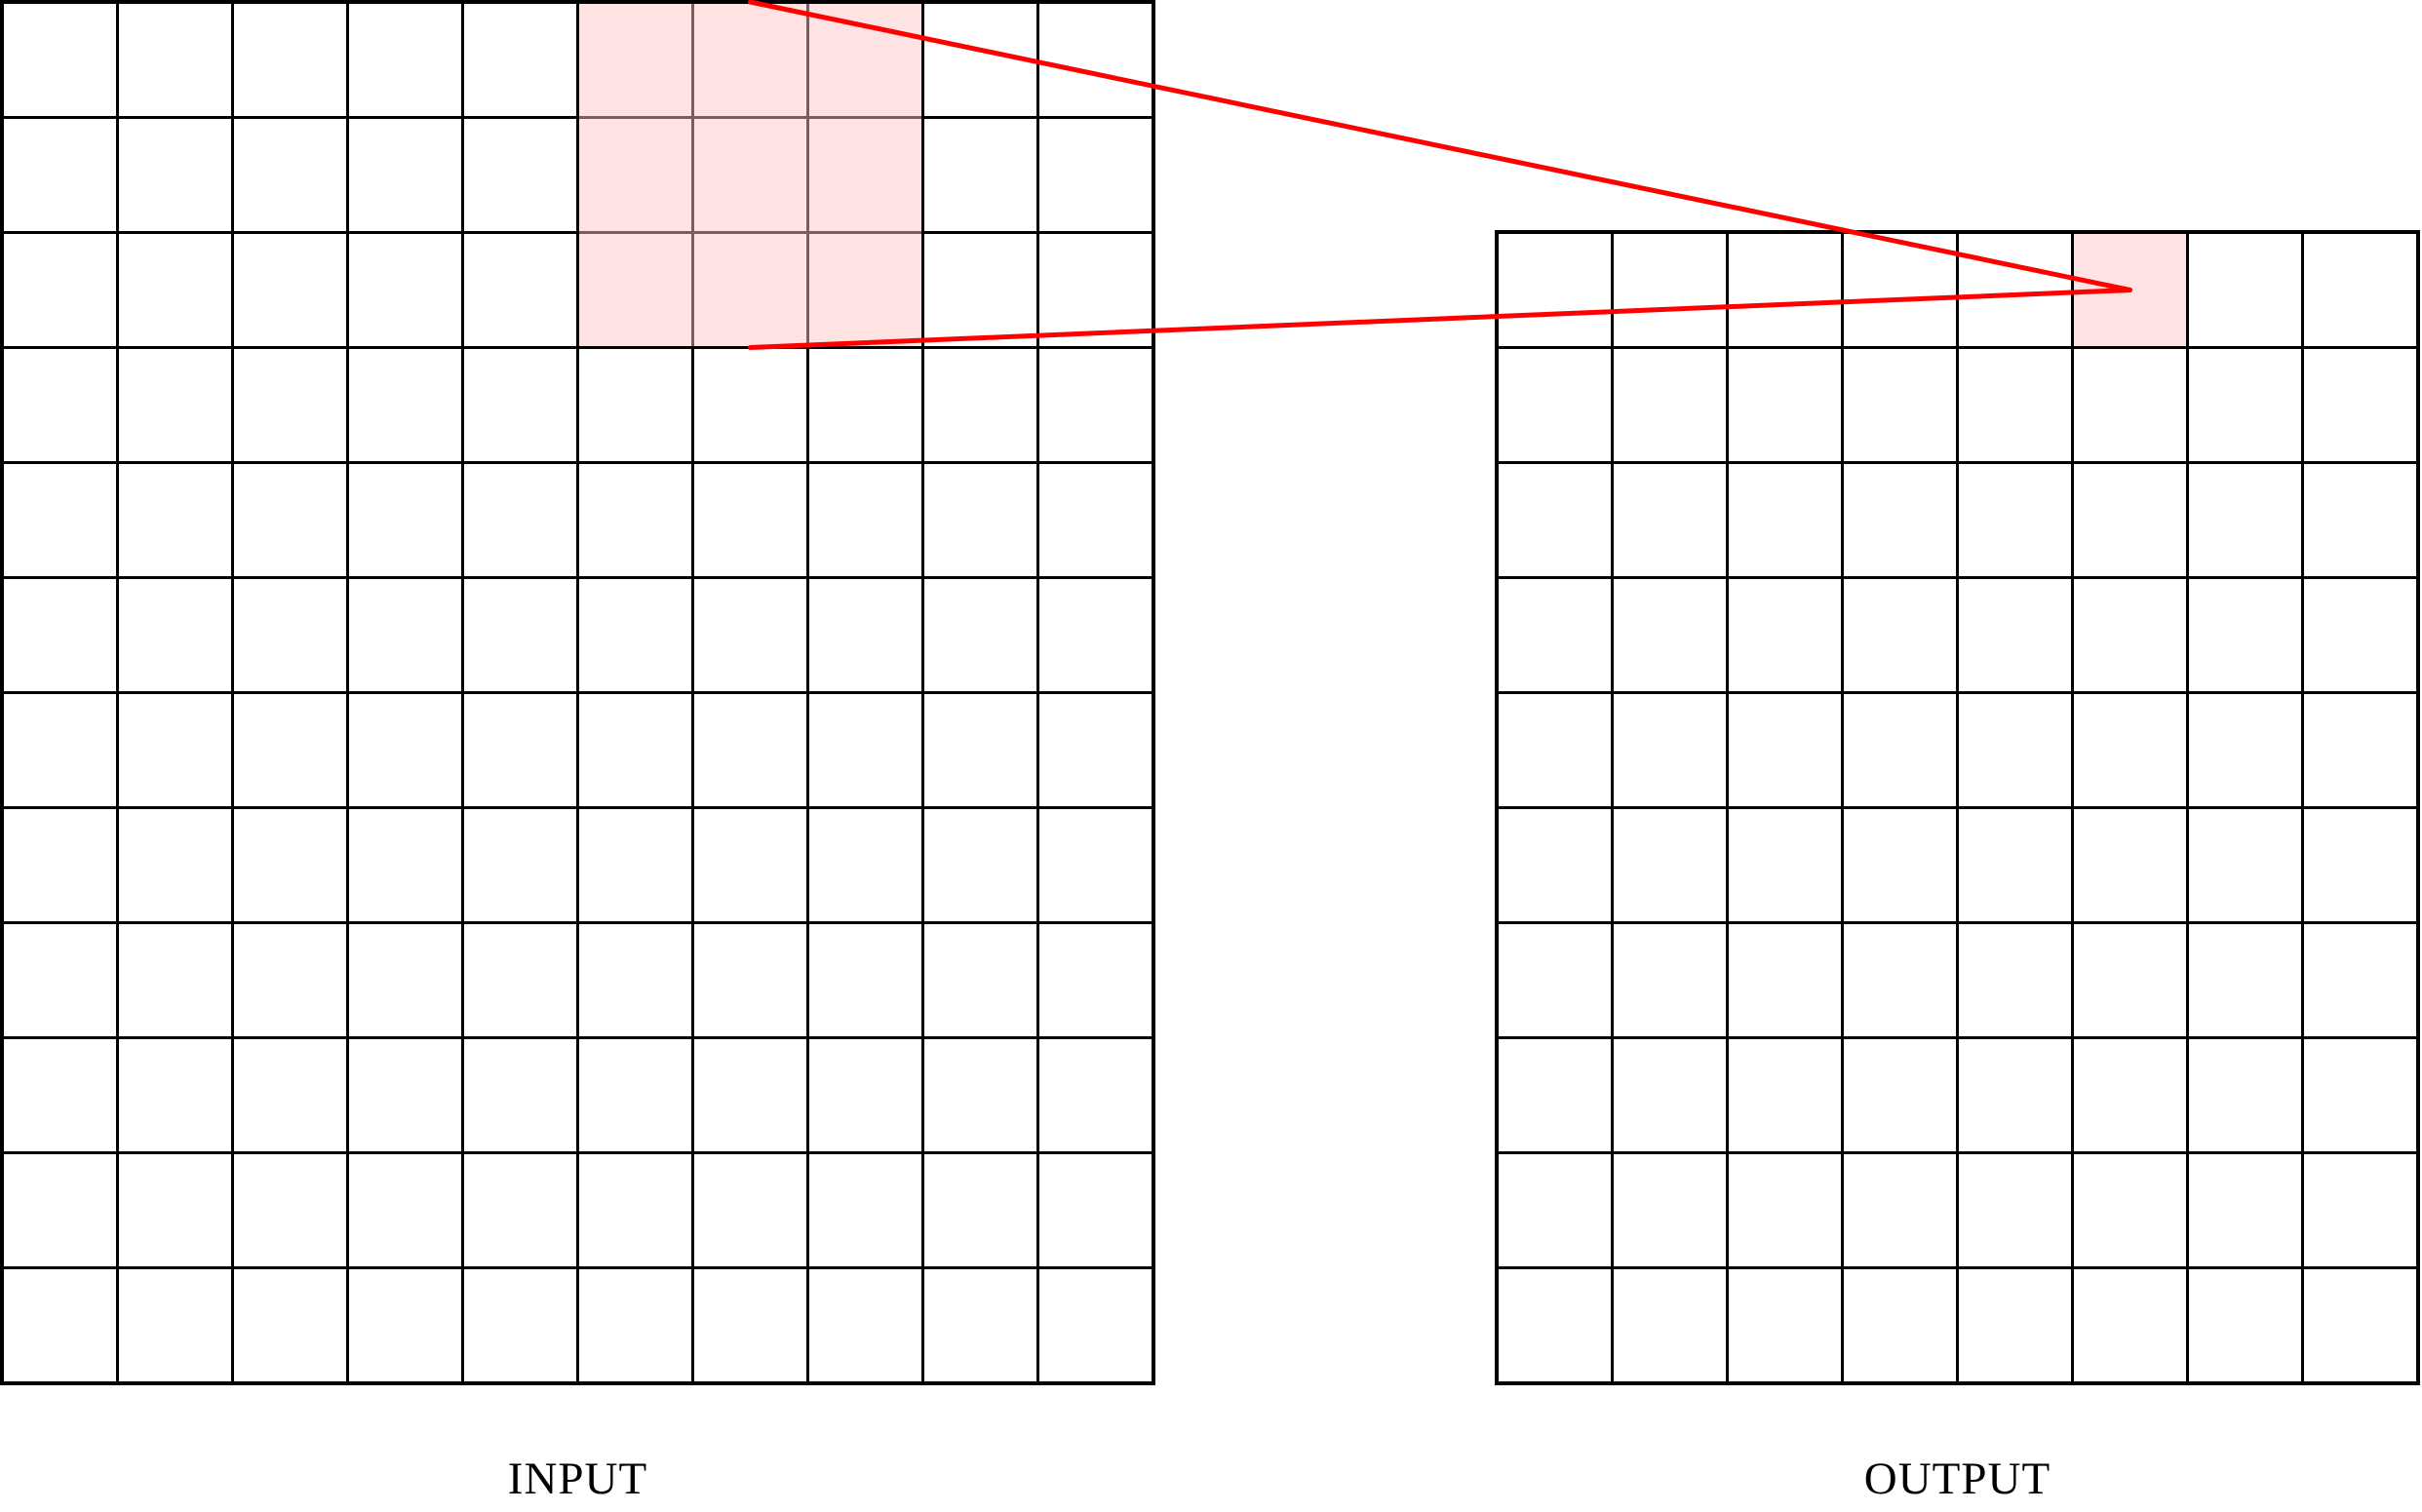 This screenshot has width=2422, height=1512. I want to click on input-grid-label: INPUT, so click(577, 1479).